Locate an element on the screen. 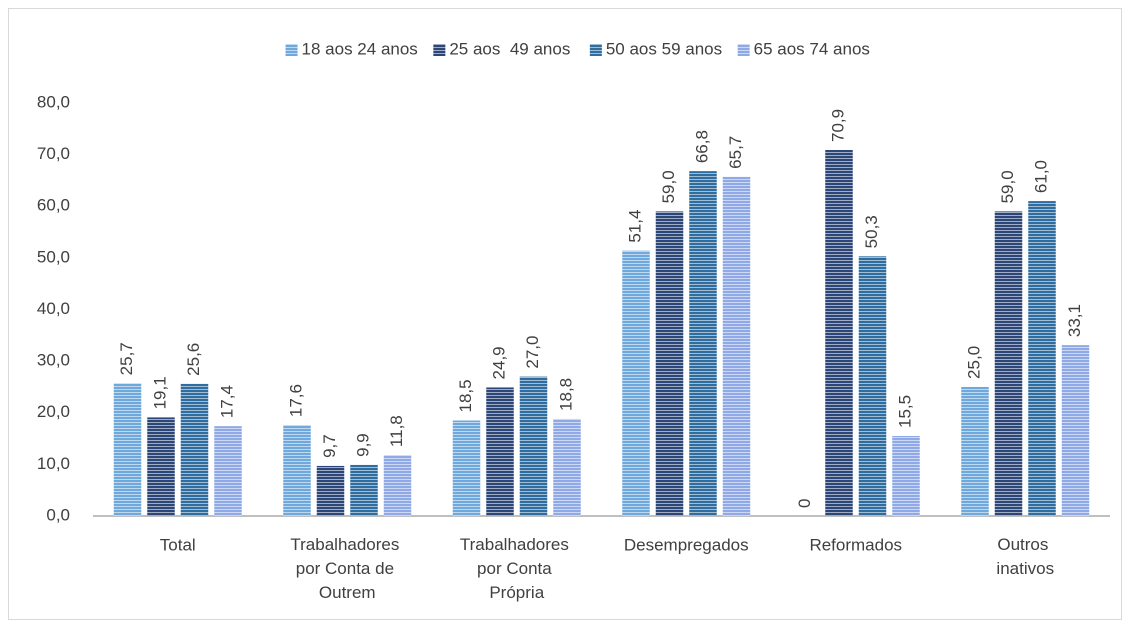 The height and width of the screenshot is (624, 1131). x-tick-label: Reformados is located at coordinates (855, 544).